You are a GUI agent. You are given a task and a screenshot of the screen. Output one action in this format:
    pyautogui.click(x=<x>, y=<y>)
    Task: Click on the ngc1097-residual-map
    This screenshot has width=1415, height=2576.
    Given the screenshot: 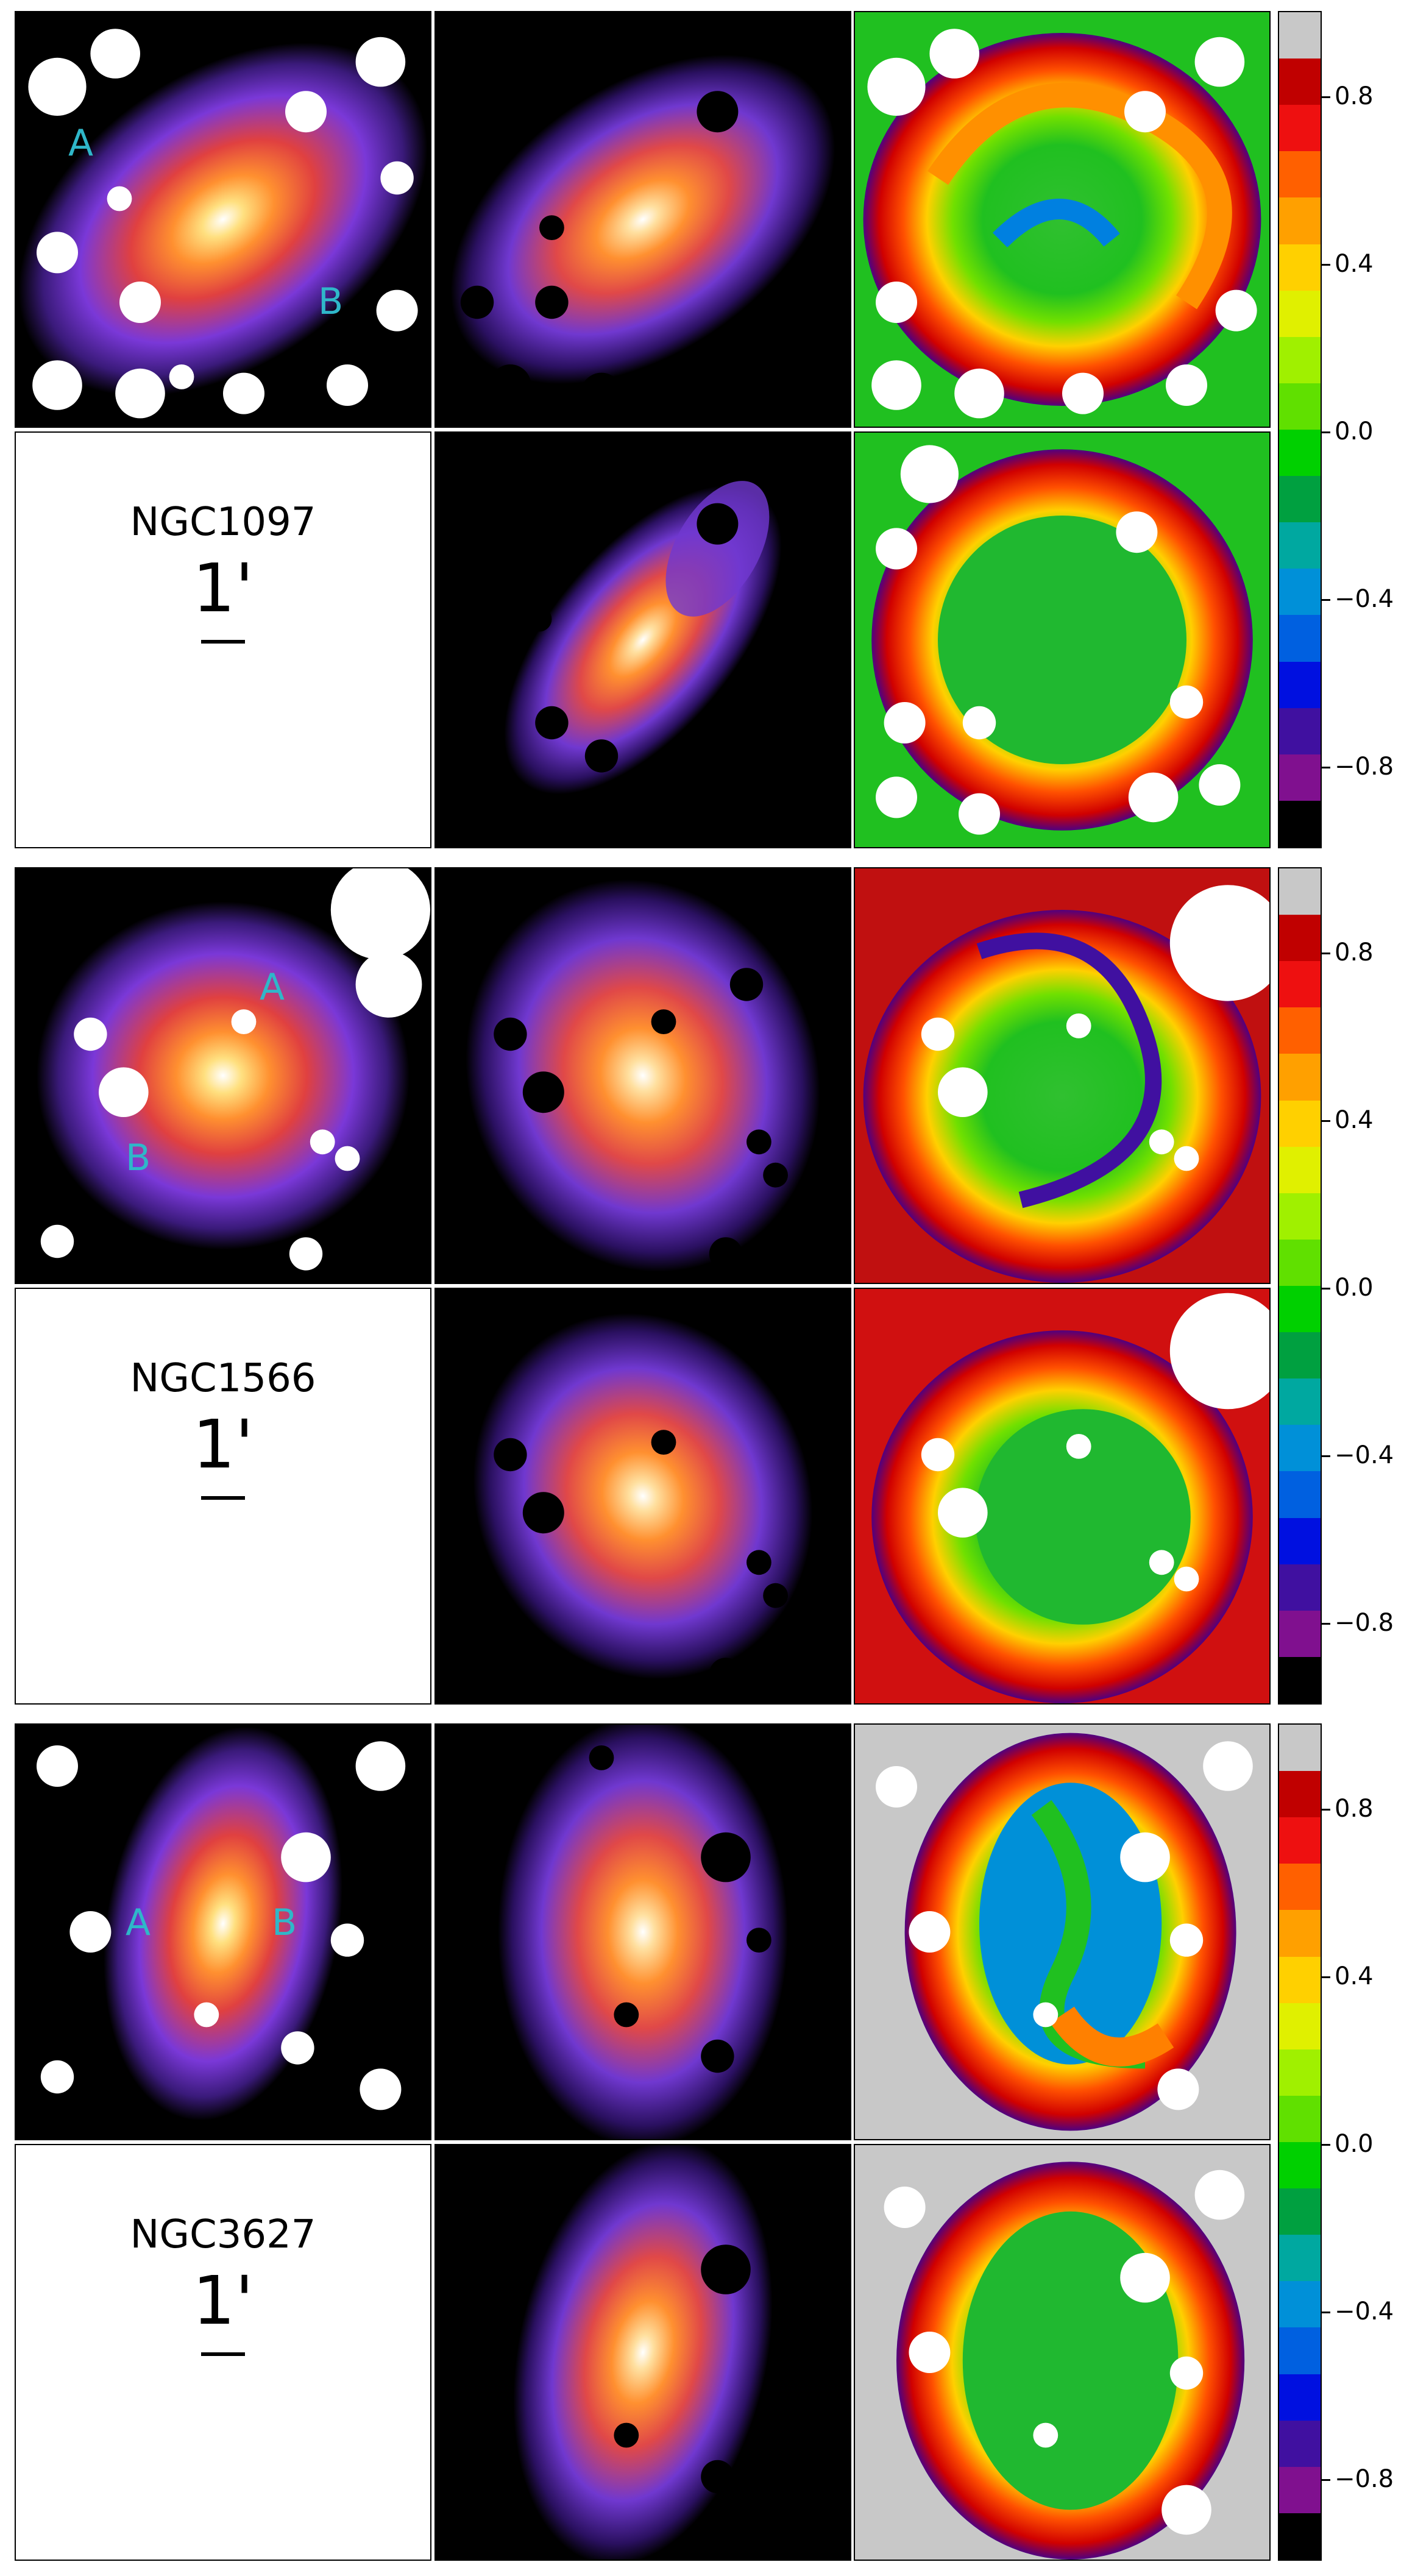 What is the action you would take?
    pyautogui.click(x=1062, y=219)
    